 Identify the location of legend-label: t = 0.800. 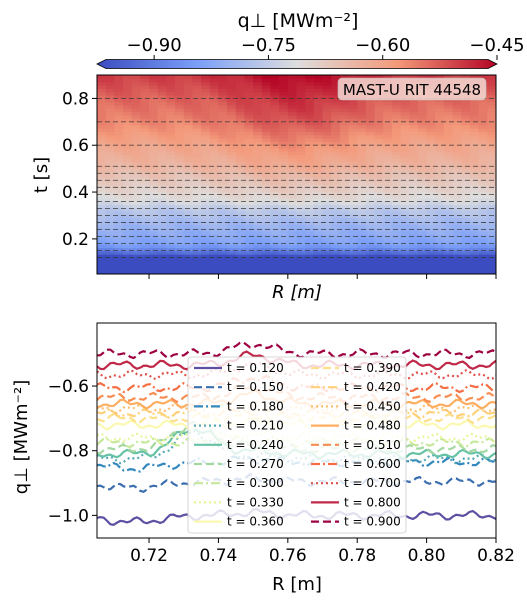
(372, 502).